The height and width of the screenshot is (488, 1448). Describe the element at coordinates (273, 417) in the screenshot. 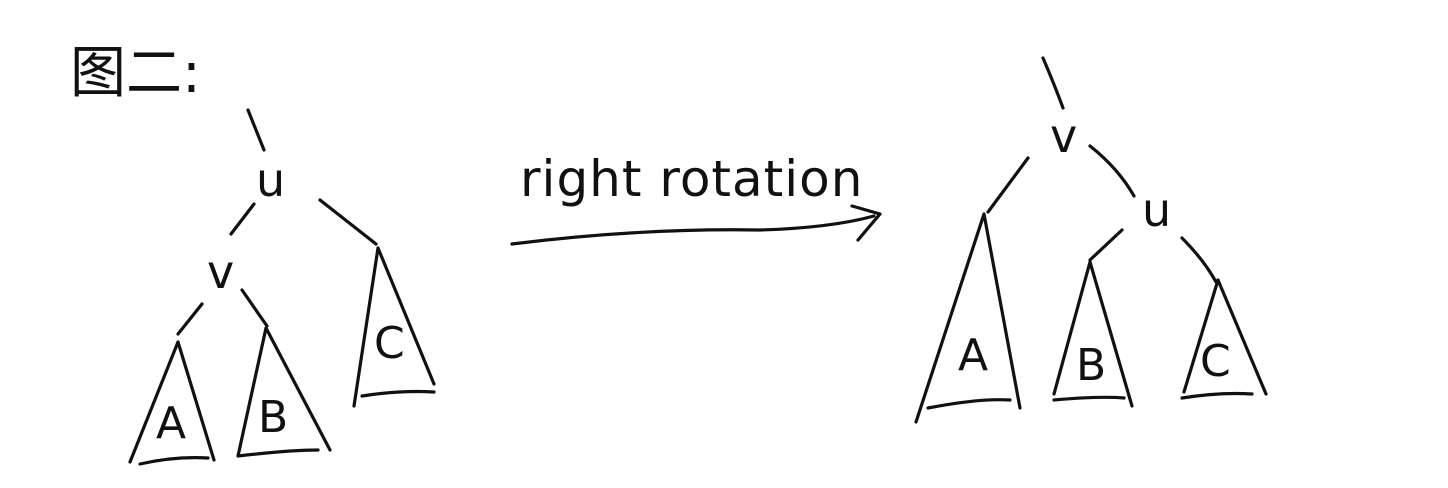

I see `before-subtree-b-label: B` at that location.